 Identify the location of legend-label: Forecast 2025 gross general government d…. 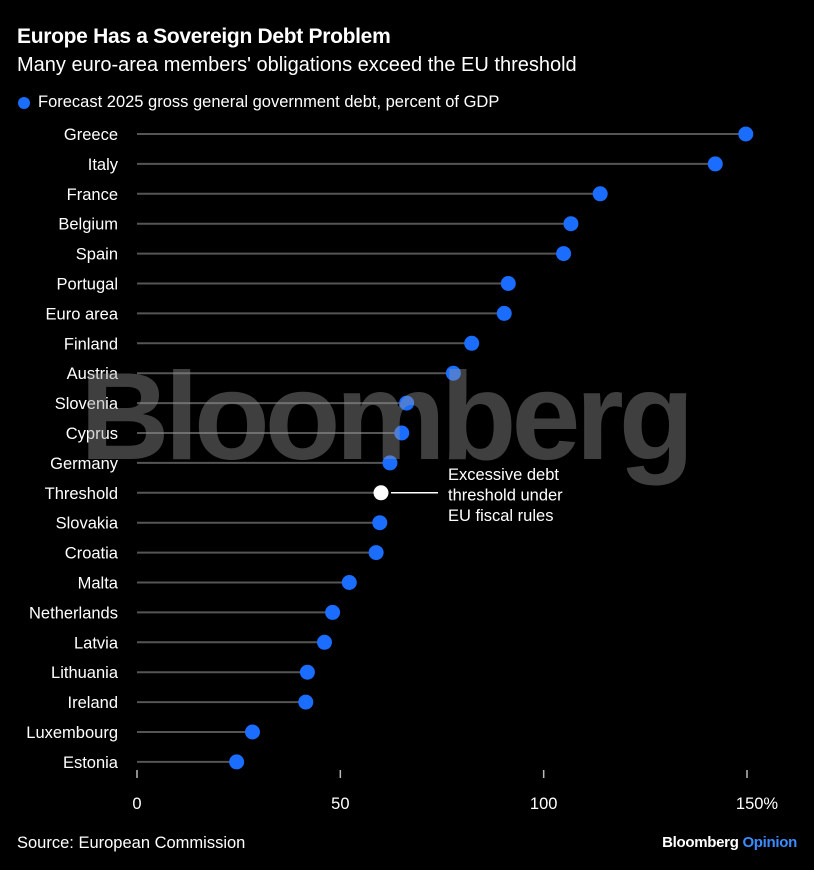
(269, 102).